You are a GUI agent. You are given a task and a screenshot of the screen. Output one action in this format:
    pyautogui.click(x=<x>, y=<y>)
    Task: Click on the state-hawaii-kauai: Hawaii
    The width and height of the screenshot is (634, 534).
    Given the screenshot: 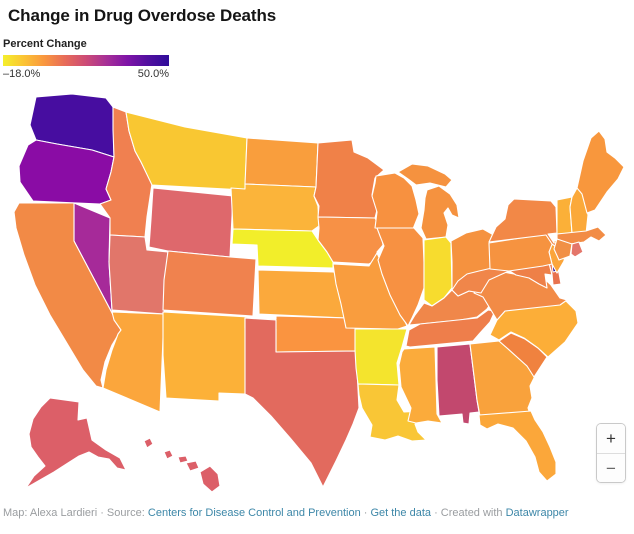 What is the action you would take?
    pyautogui.click(x=148, y=443)
    